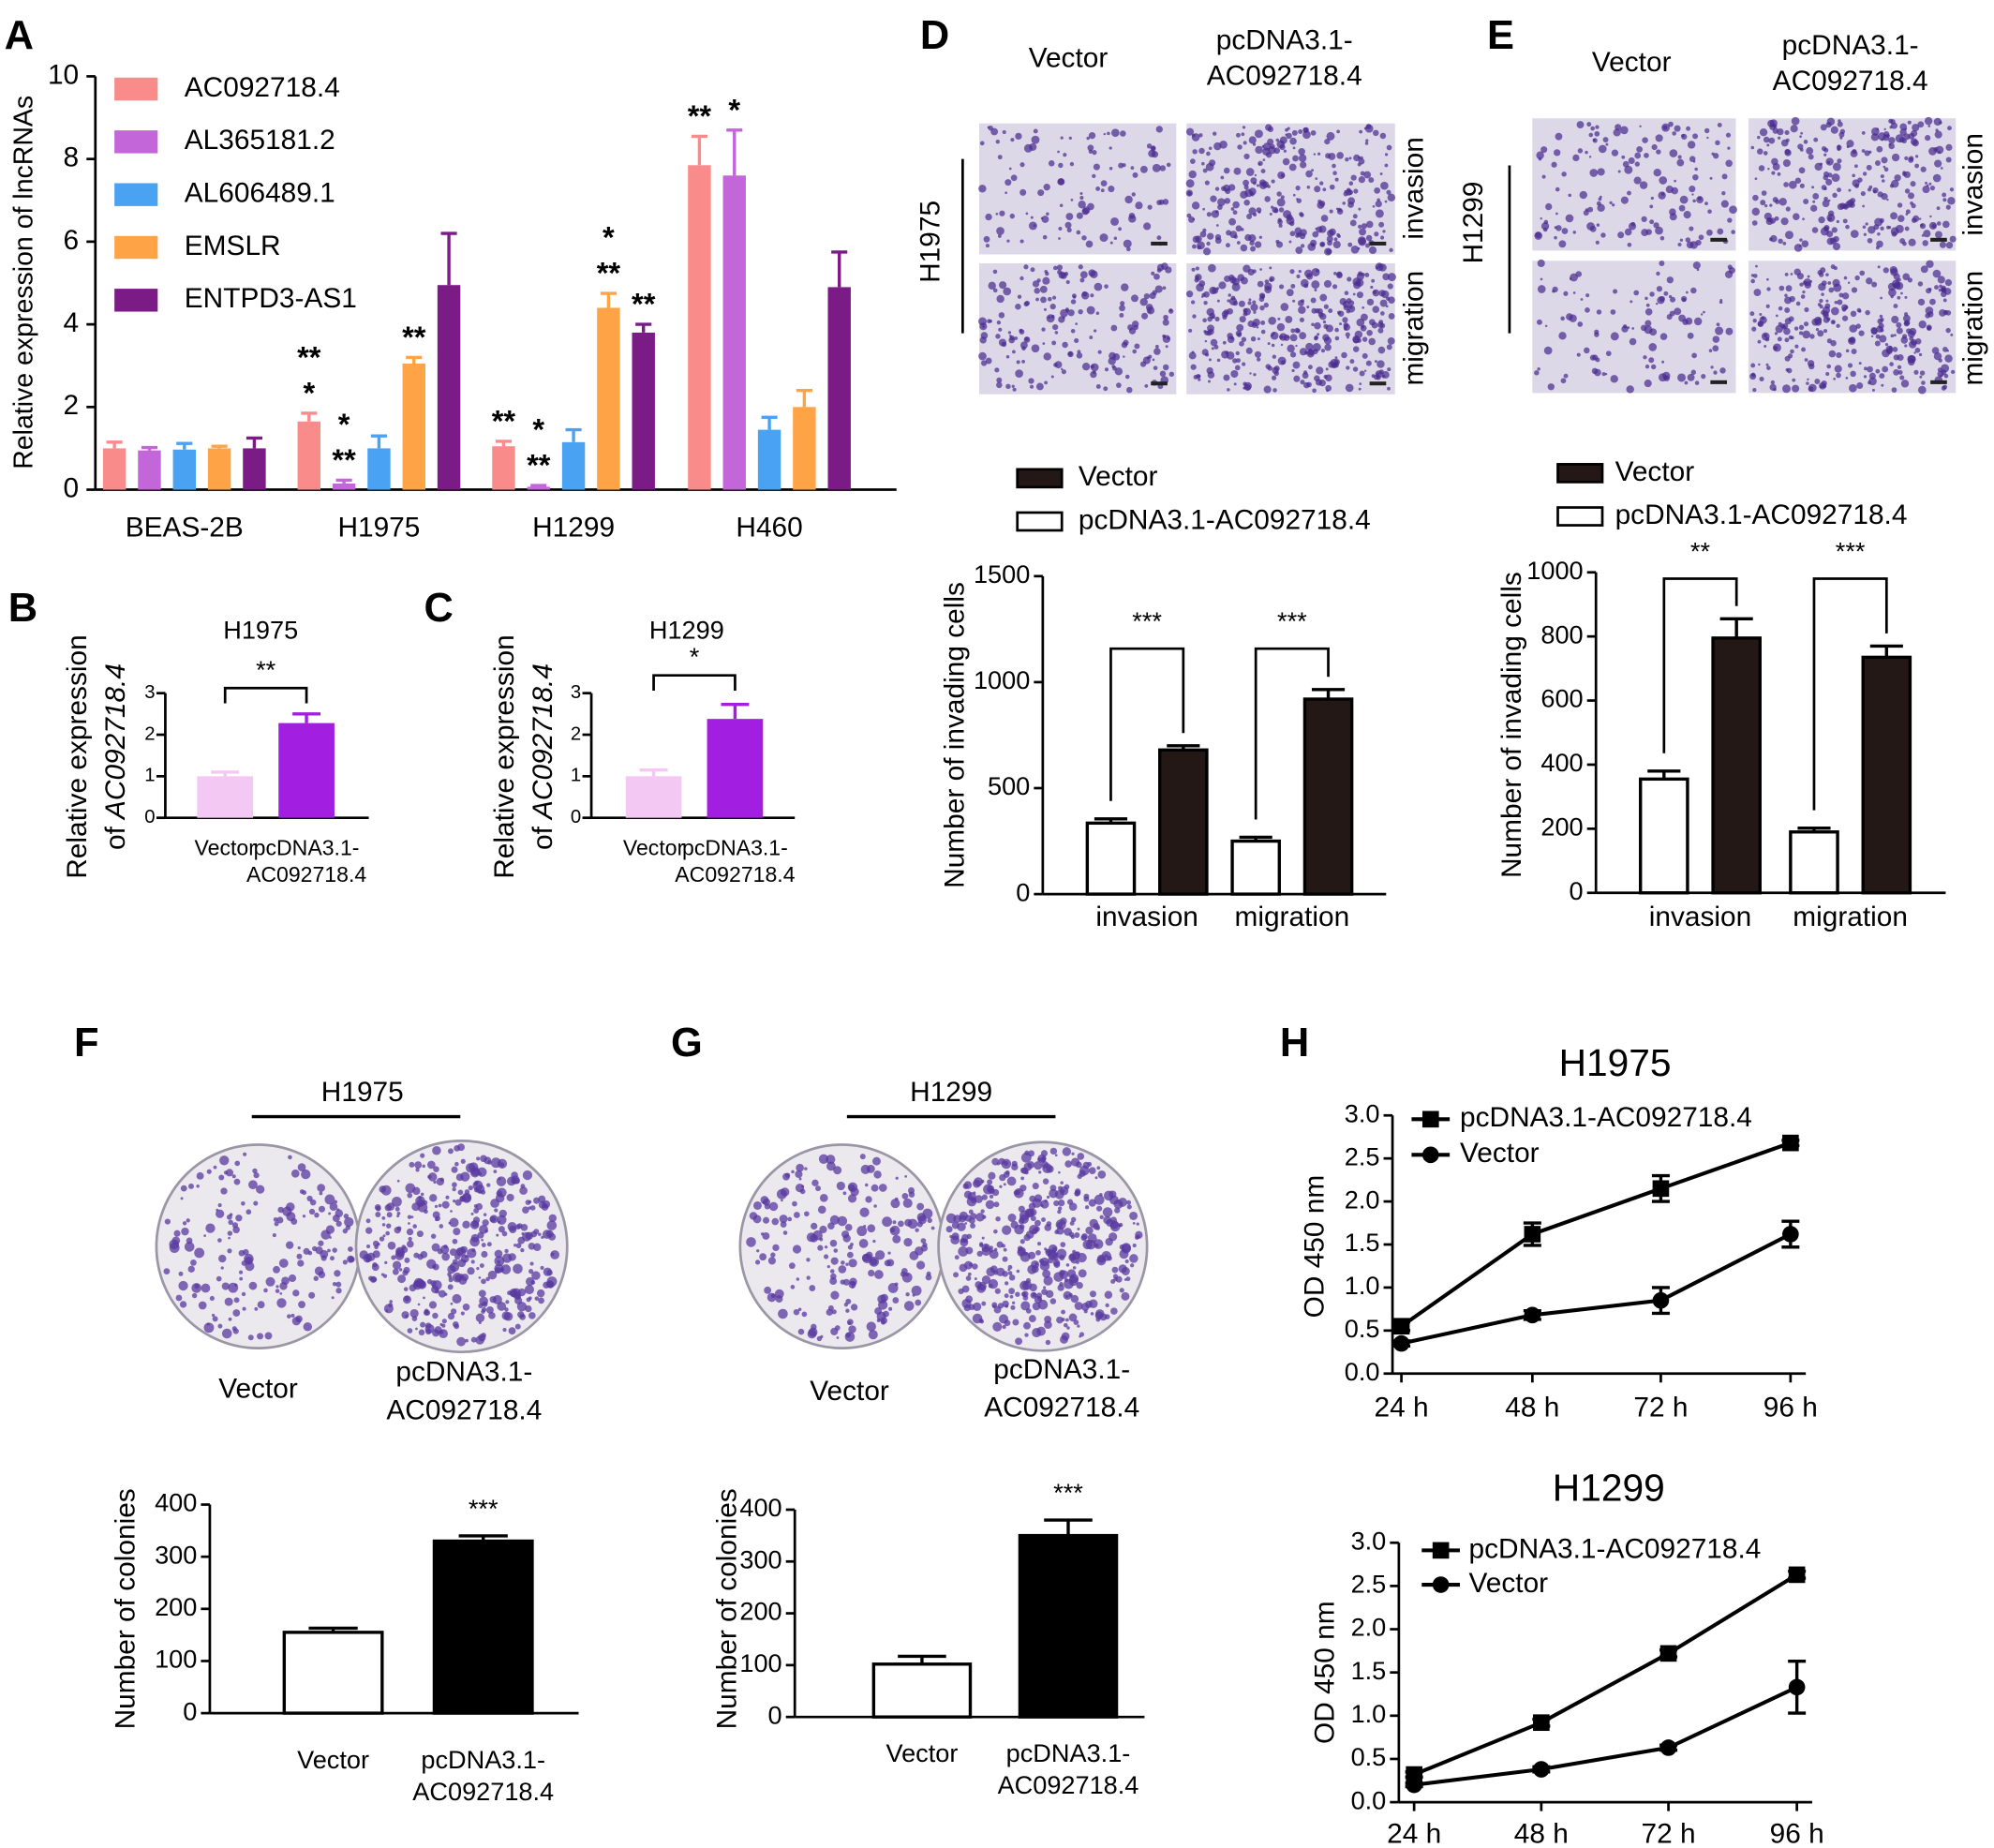 The image size is (1994, 1848). I want to click on scale-bar, so click(1378, 383).